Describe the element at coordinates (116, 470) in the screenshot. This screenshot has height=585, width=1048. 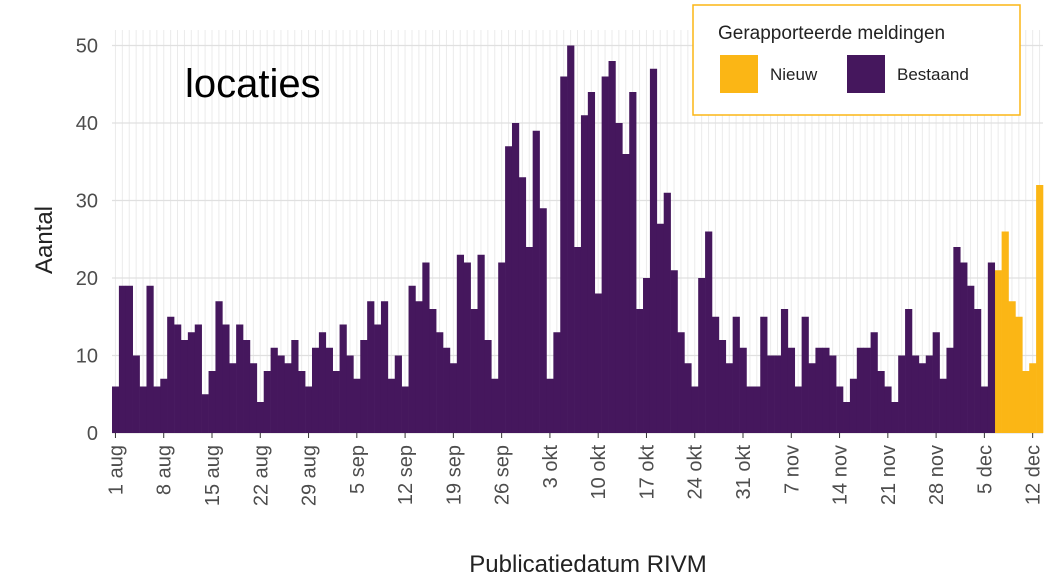
I see `x-tick-label: 1 aug` at that location.